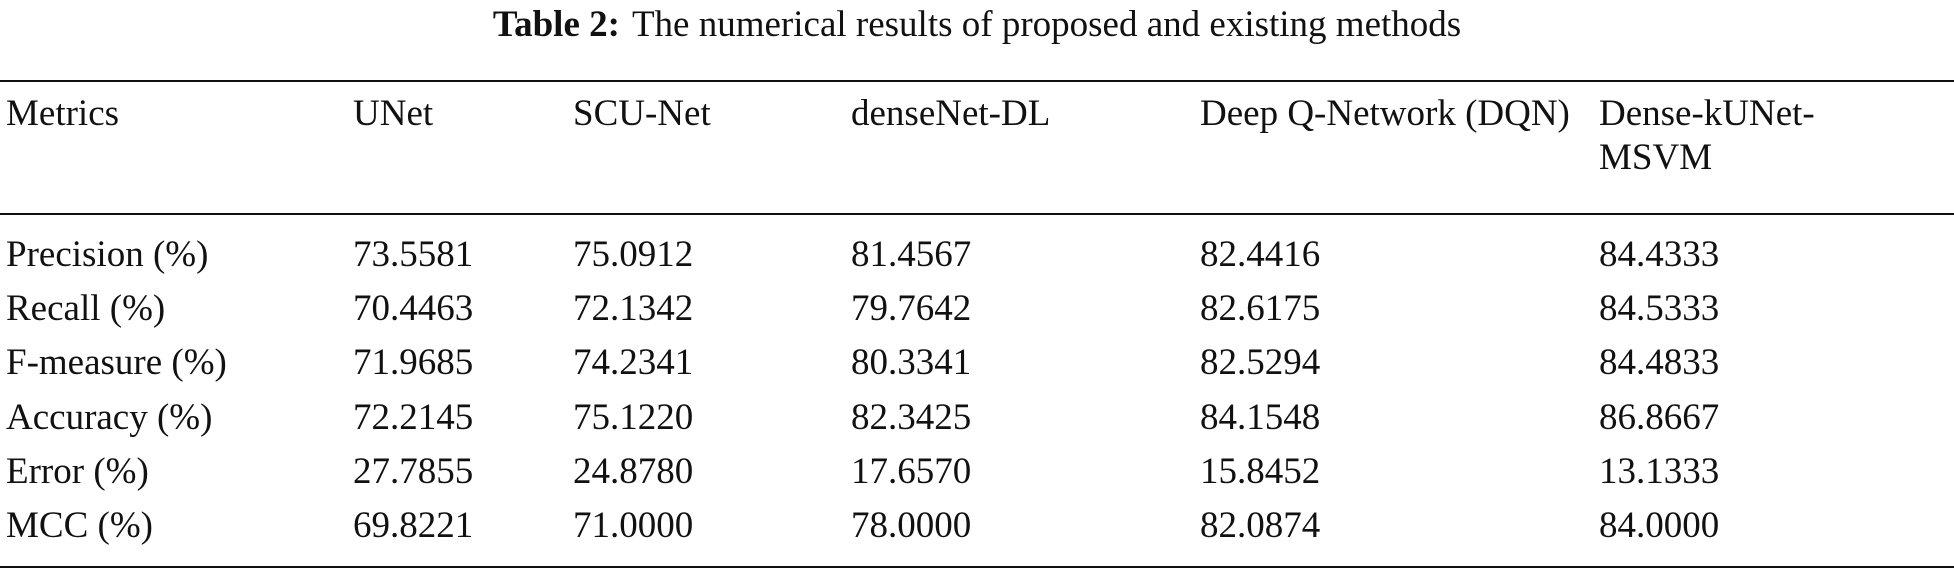 The height and width of the screenshot is (571, 1954). I want to click on value-cell: 17.6570, so click(911, 471).